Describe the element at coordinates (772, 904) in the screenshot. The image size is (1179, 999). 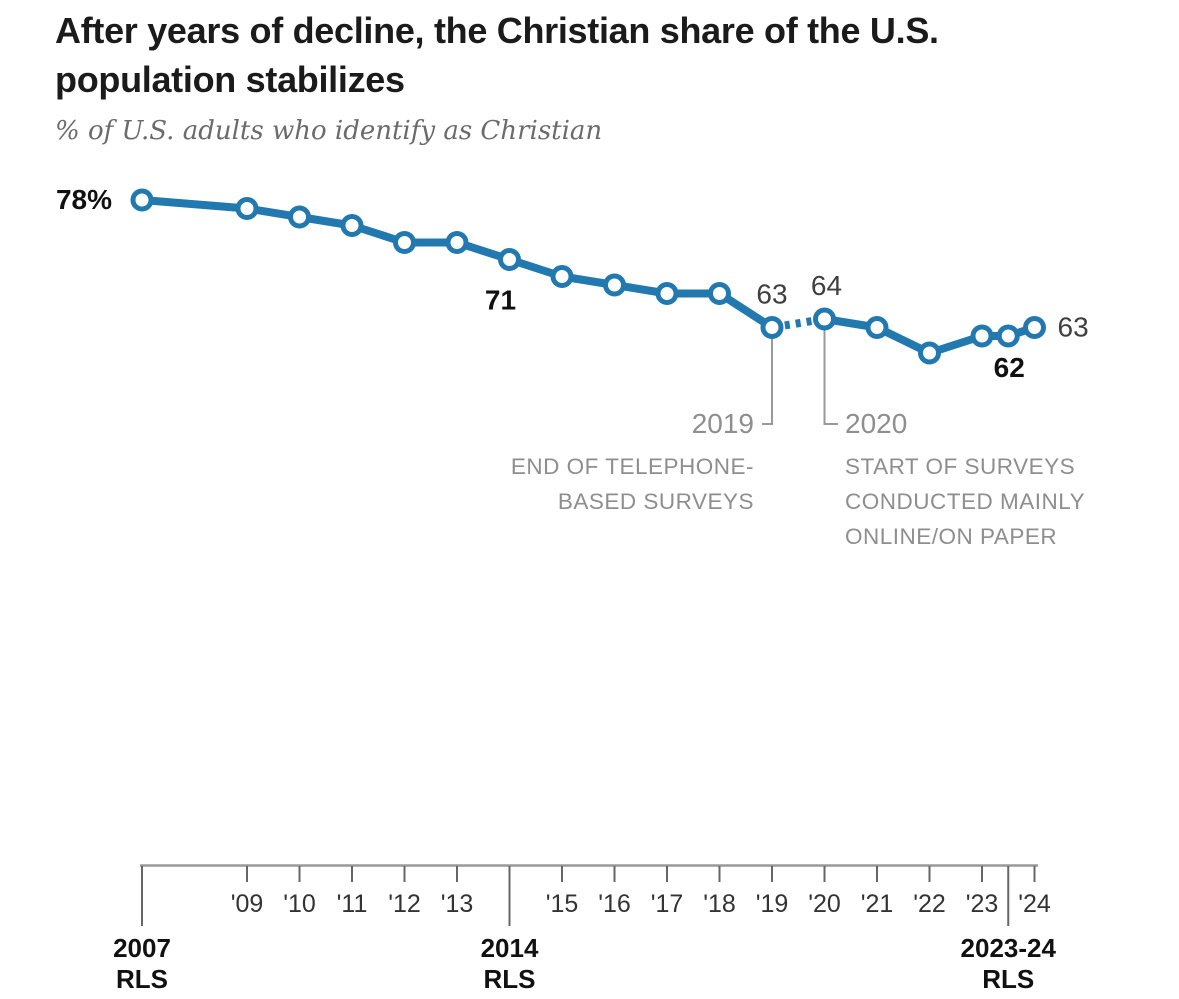
I see `x-axis-tick-label: '19` at that location.